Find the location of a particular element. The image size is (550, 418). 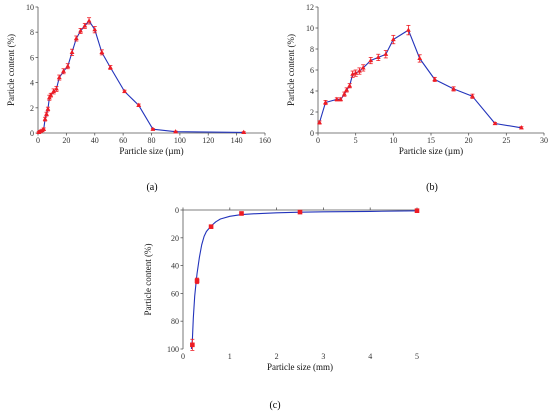

x-tick-label: 160 is located at coordinates (265, 140).